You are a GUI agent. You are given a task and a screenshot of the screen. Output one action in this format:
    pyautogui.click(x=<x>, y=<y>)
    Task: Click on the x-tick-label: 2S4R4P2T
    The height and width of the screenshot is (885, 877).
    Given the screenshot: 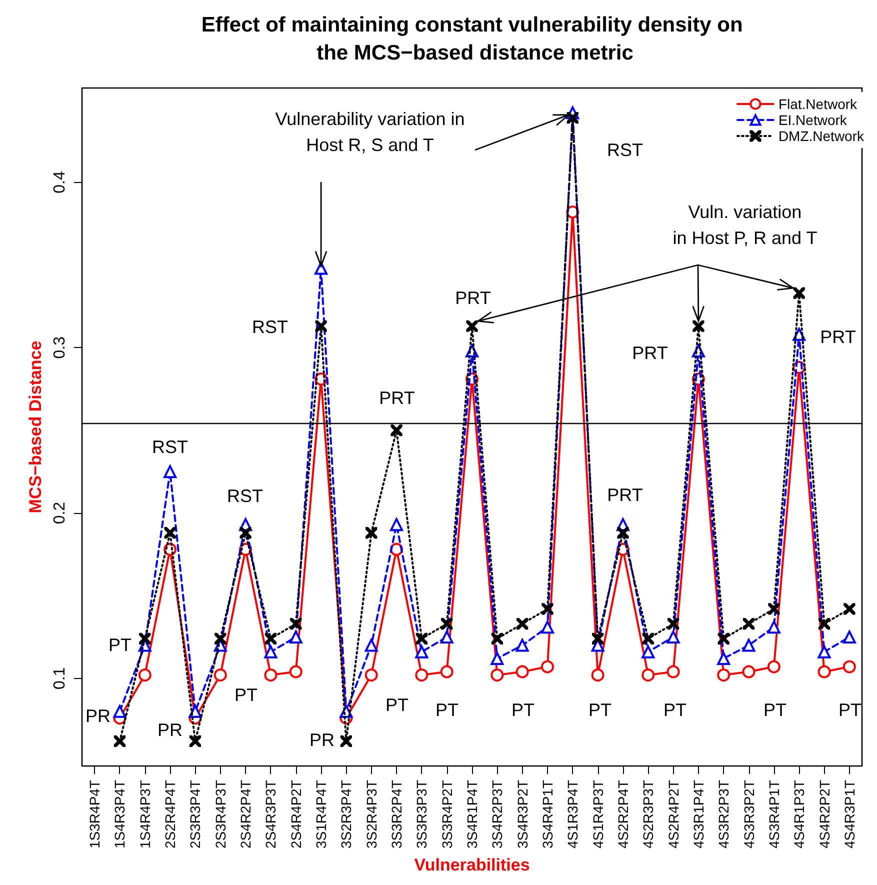 What is the action you would take?
    pyautogui.click(x=296, y=814)
    